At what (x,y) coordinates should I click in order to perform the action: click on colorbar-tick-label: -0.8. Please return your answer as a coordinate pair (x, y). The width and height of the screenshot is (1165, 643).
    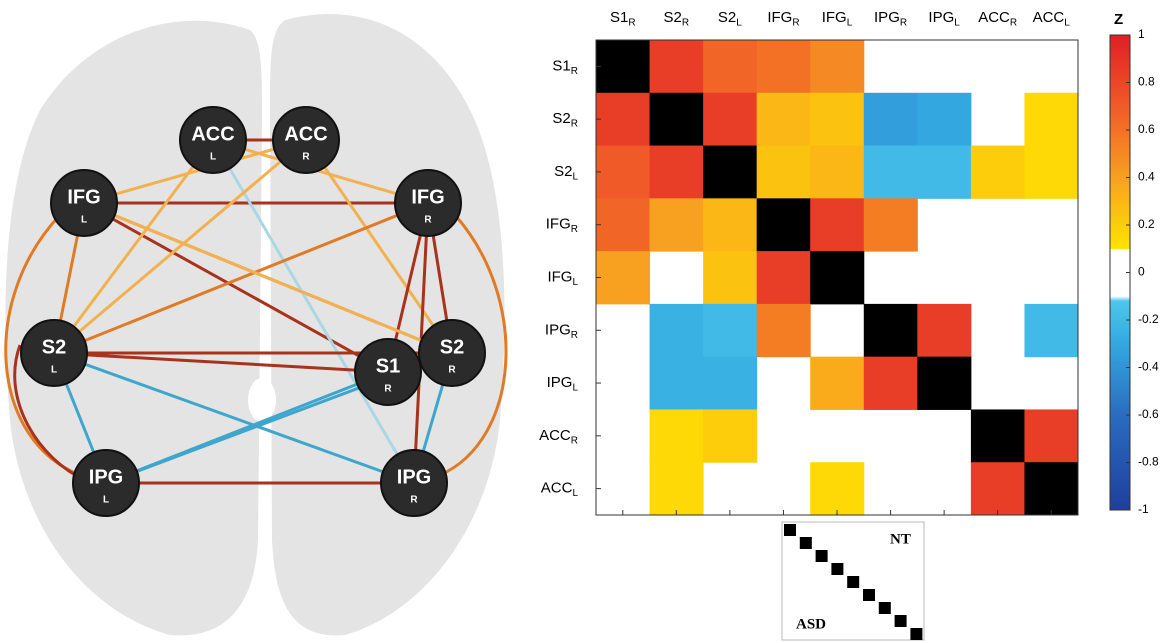
    Looking at the image, I should click on (1148, 462).